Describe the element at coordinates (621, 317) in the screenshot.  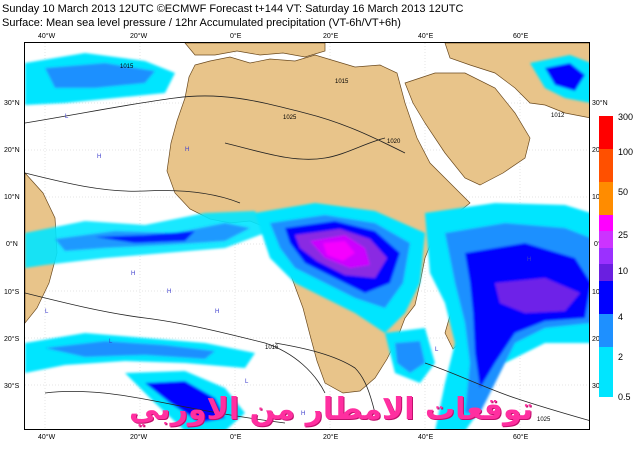
I see `legend-label: 4` at that location.